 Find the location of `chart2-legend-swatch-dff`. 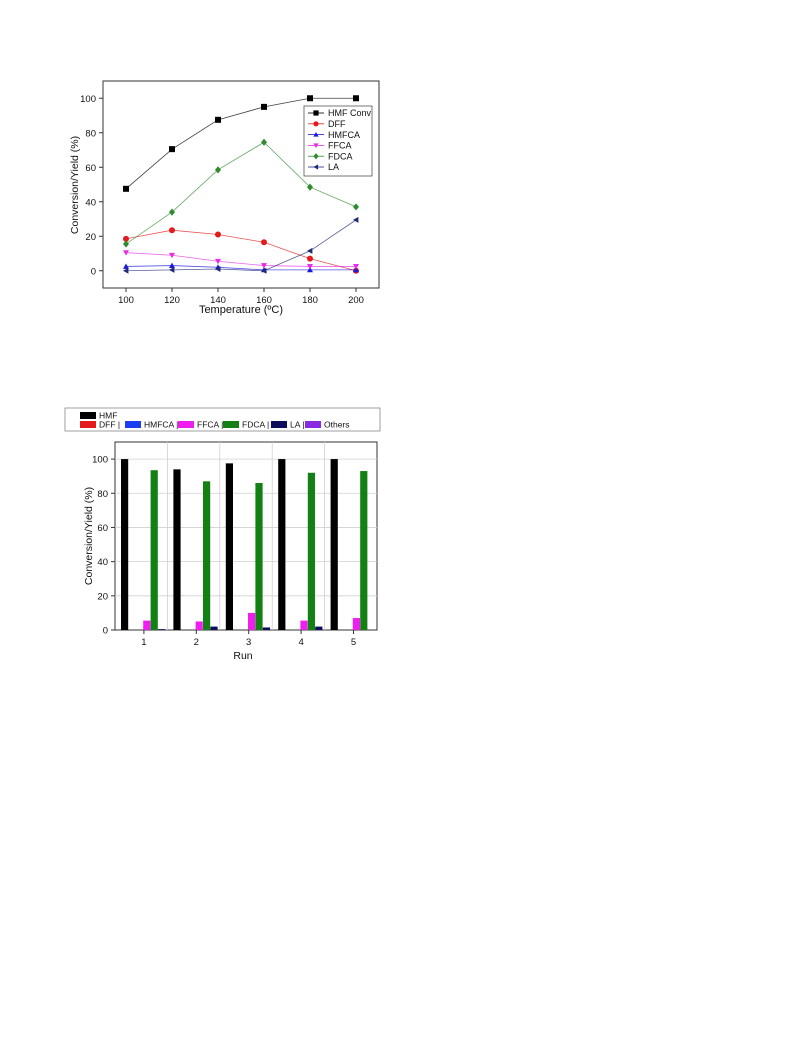

chart2-legend-swatch-dff is located at coordinates (88, 424).